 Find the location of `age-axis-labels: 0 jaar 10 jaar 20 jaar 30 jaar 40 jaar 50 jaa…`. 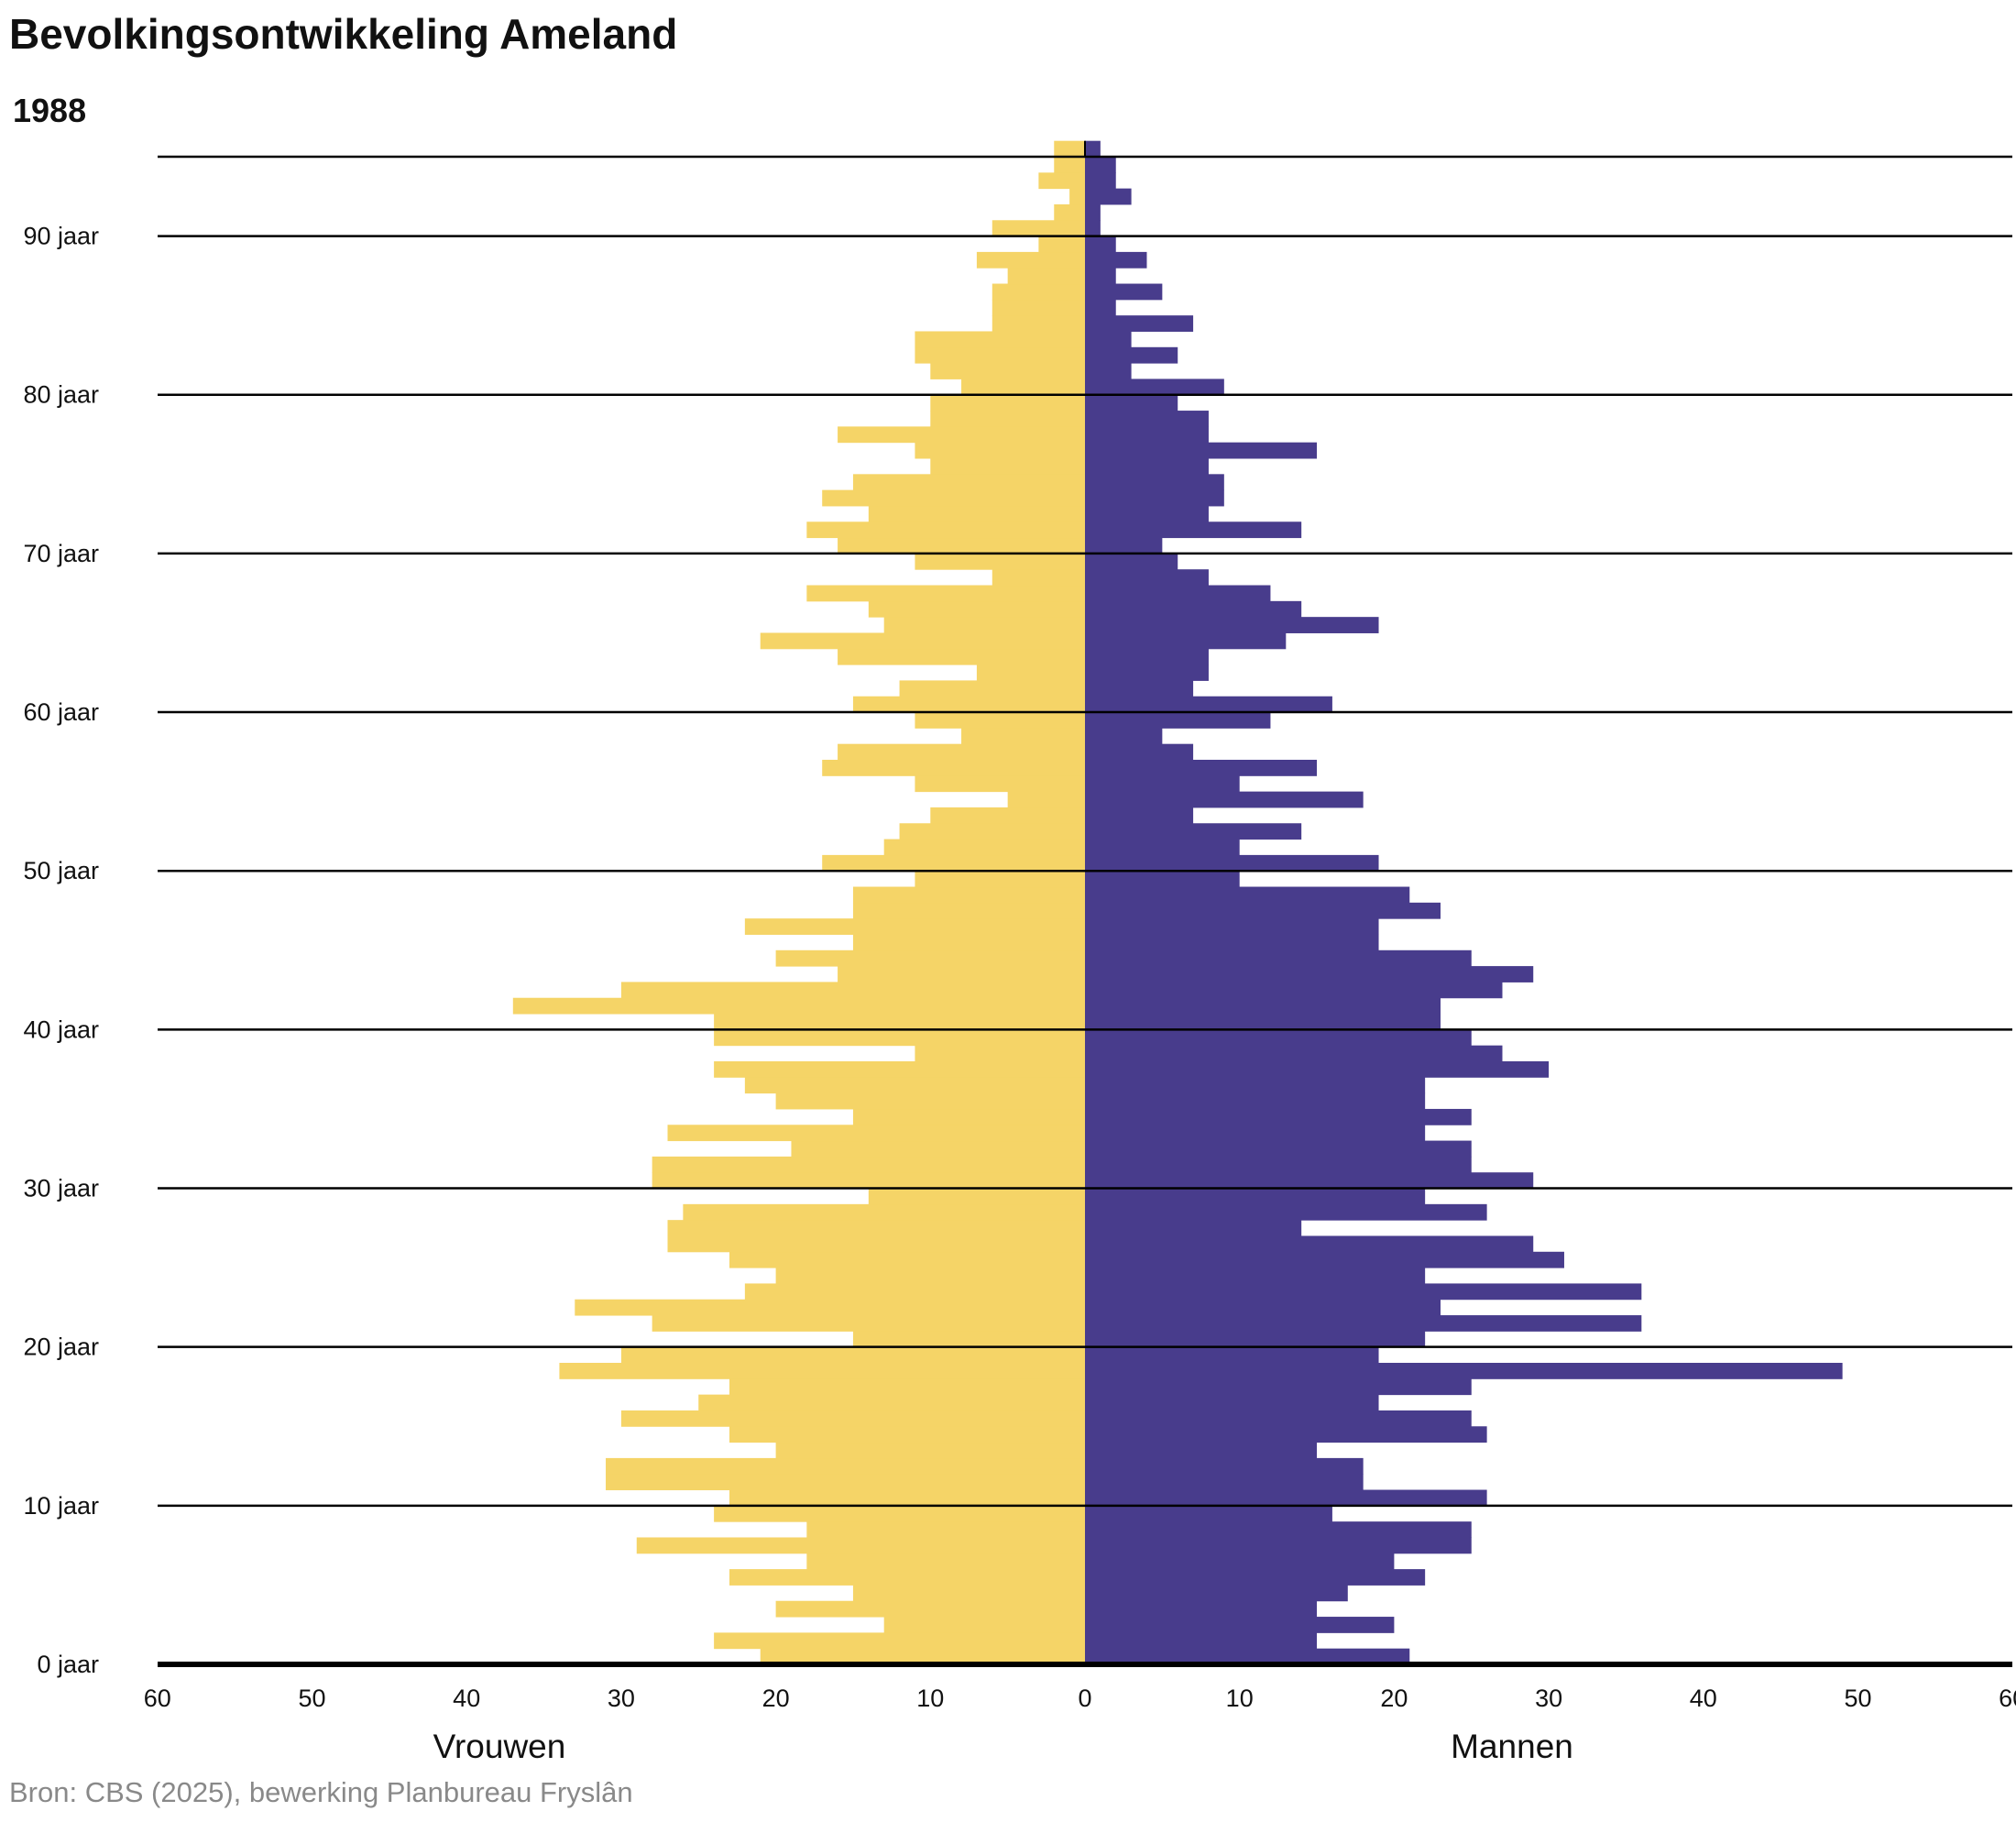

age-axis-labels: 0 jaar 10 jaar 20 jaar 30 jaar 40 jaar 50 jaa… is located at coordinates (61, 950).